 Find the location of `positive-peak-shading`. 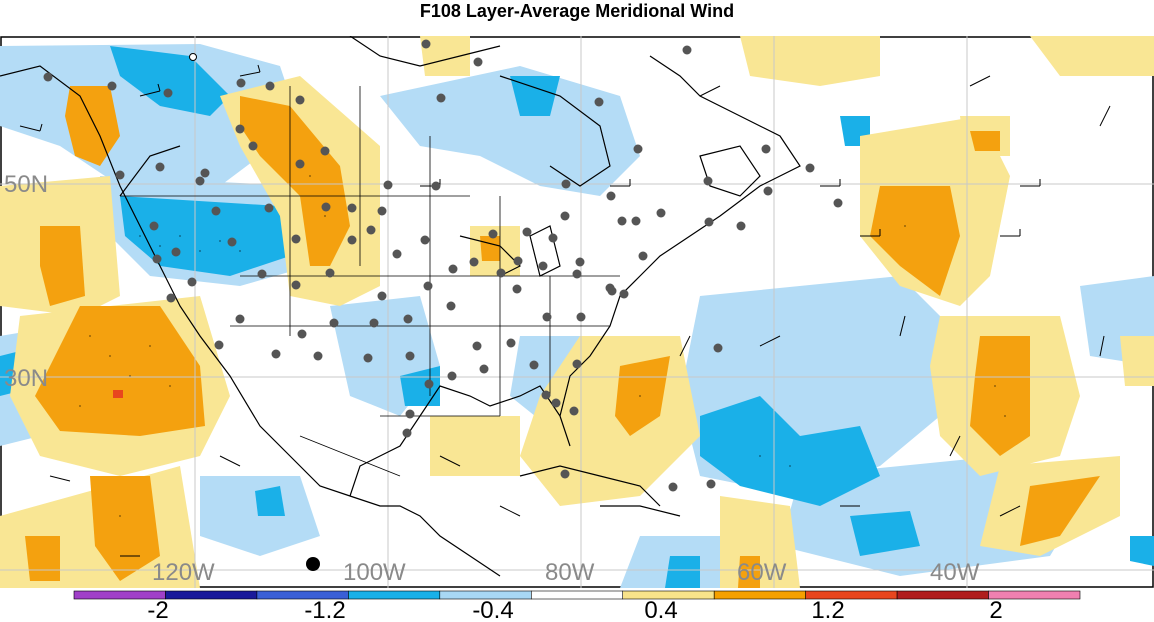

positive-peak-shading is located at coordinates (118, 394).